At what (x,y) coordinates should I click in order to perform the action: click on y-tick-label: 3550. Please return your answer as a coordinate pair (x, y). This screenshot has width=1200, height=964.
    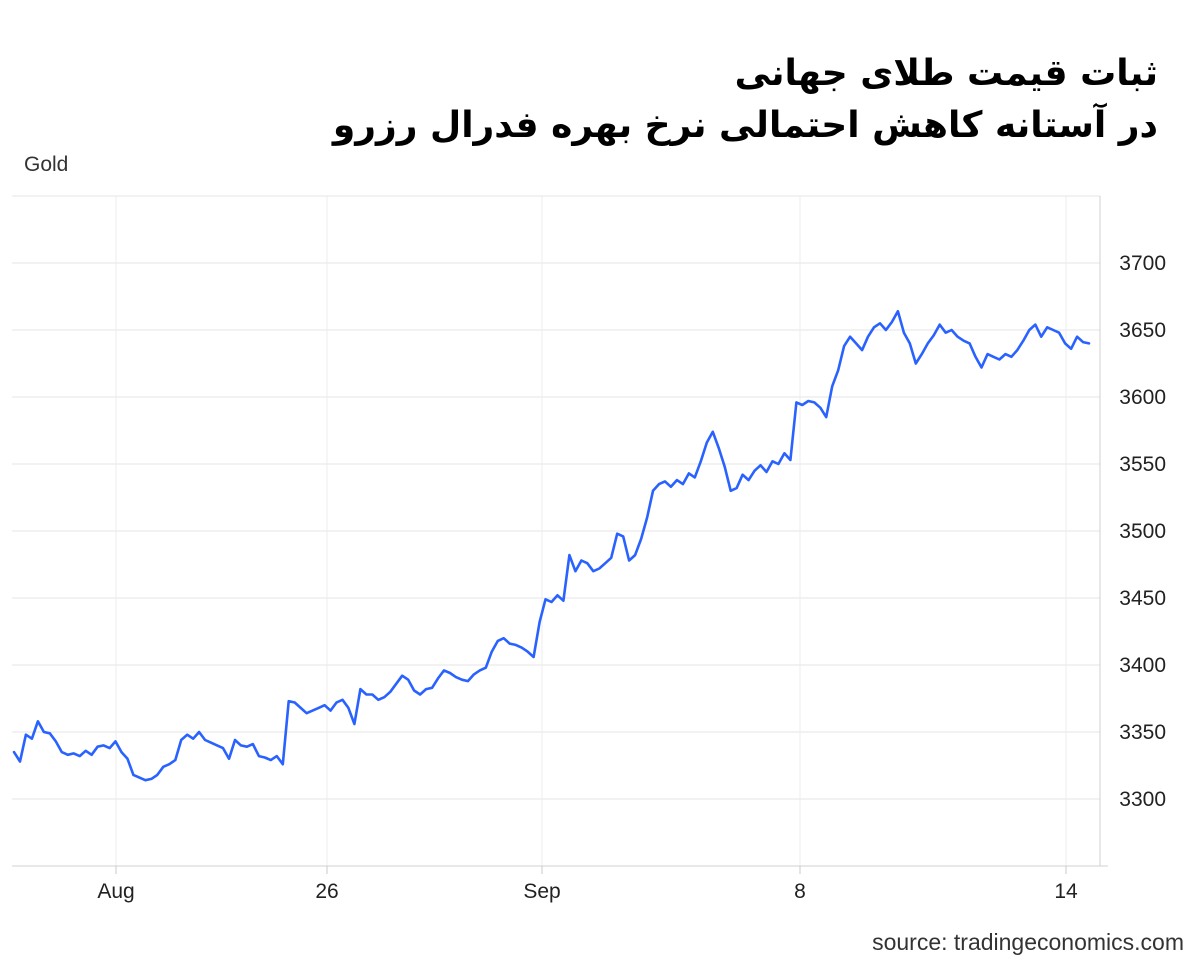
    Looking at the image, I should click on (1142, 464).